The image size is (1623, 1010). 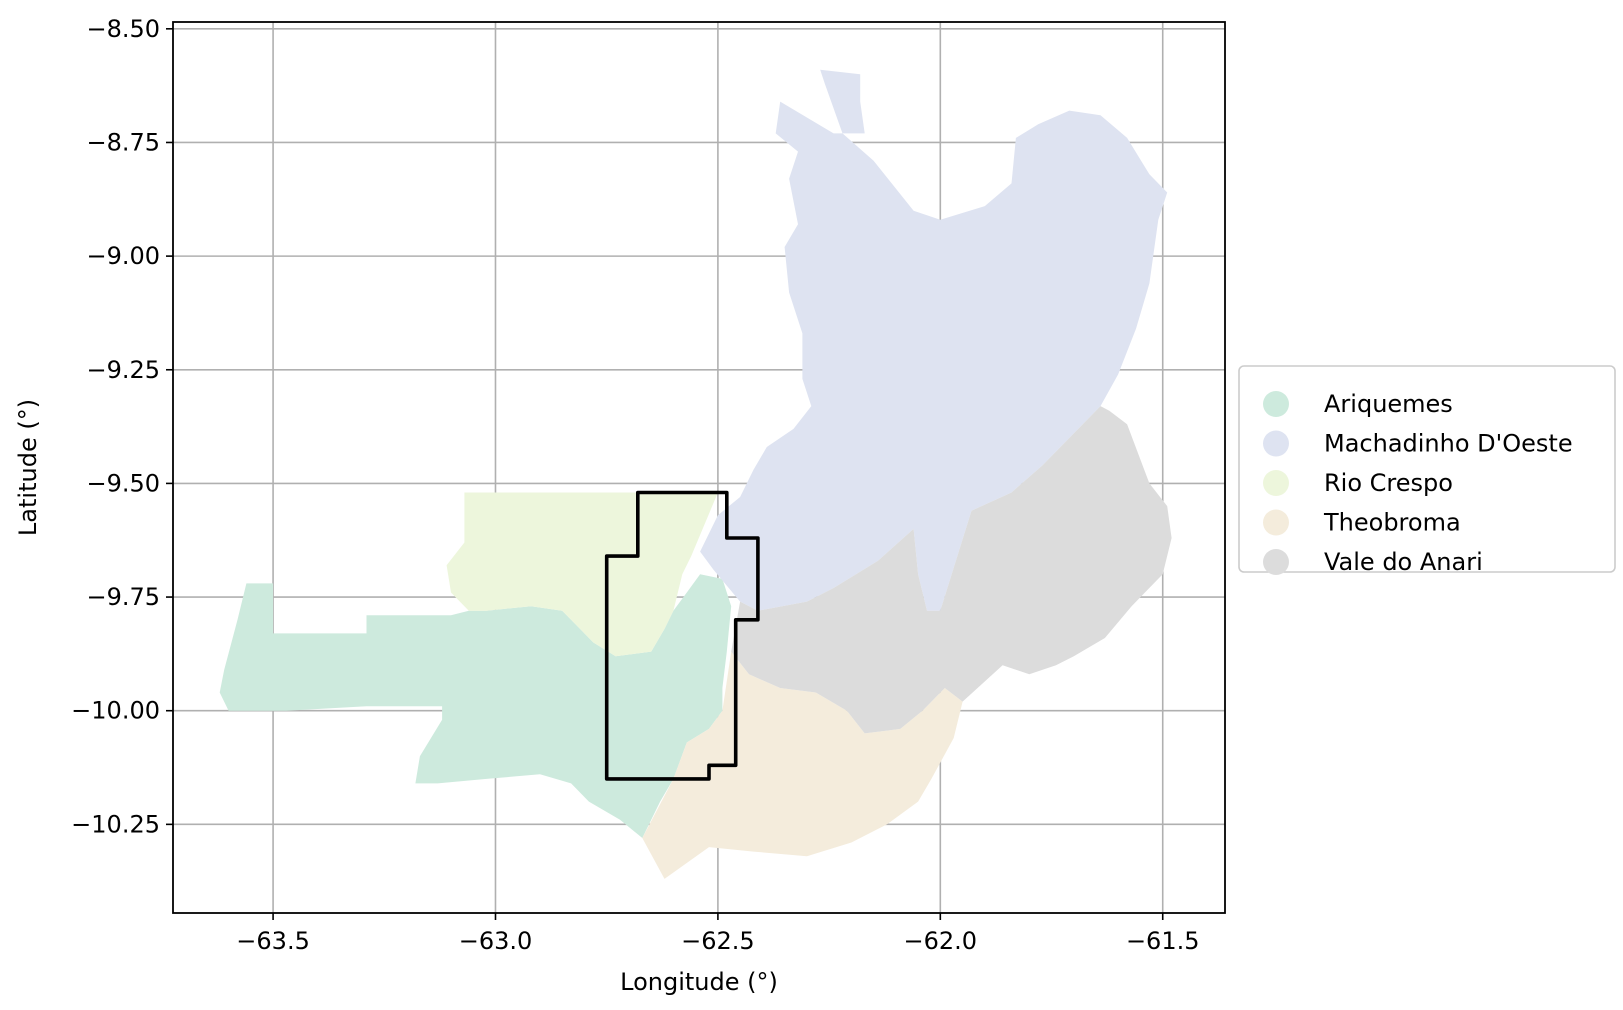 I want to click on y-tick-label: −9.75, so click(x=123, y=597).